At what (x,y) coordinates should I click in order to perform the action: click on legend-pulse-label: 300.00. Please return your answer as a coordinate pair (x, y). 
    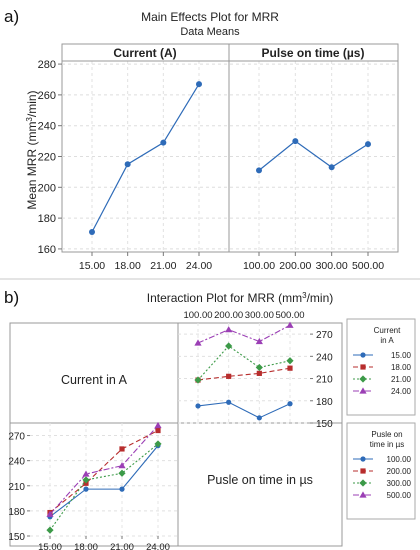
    Looking at the image, I should click on (399, 483).